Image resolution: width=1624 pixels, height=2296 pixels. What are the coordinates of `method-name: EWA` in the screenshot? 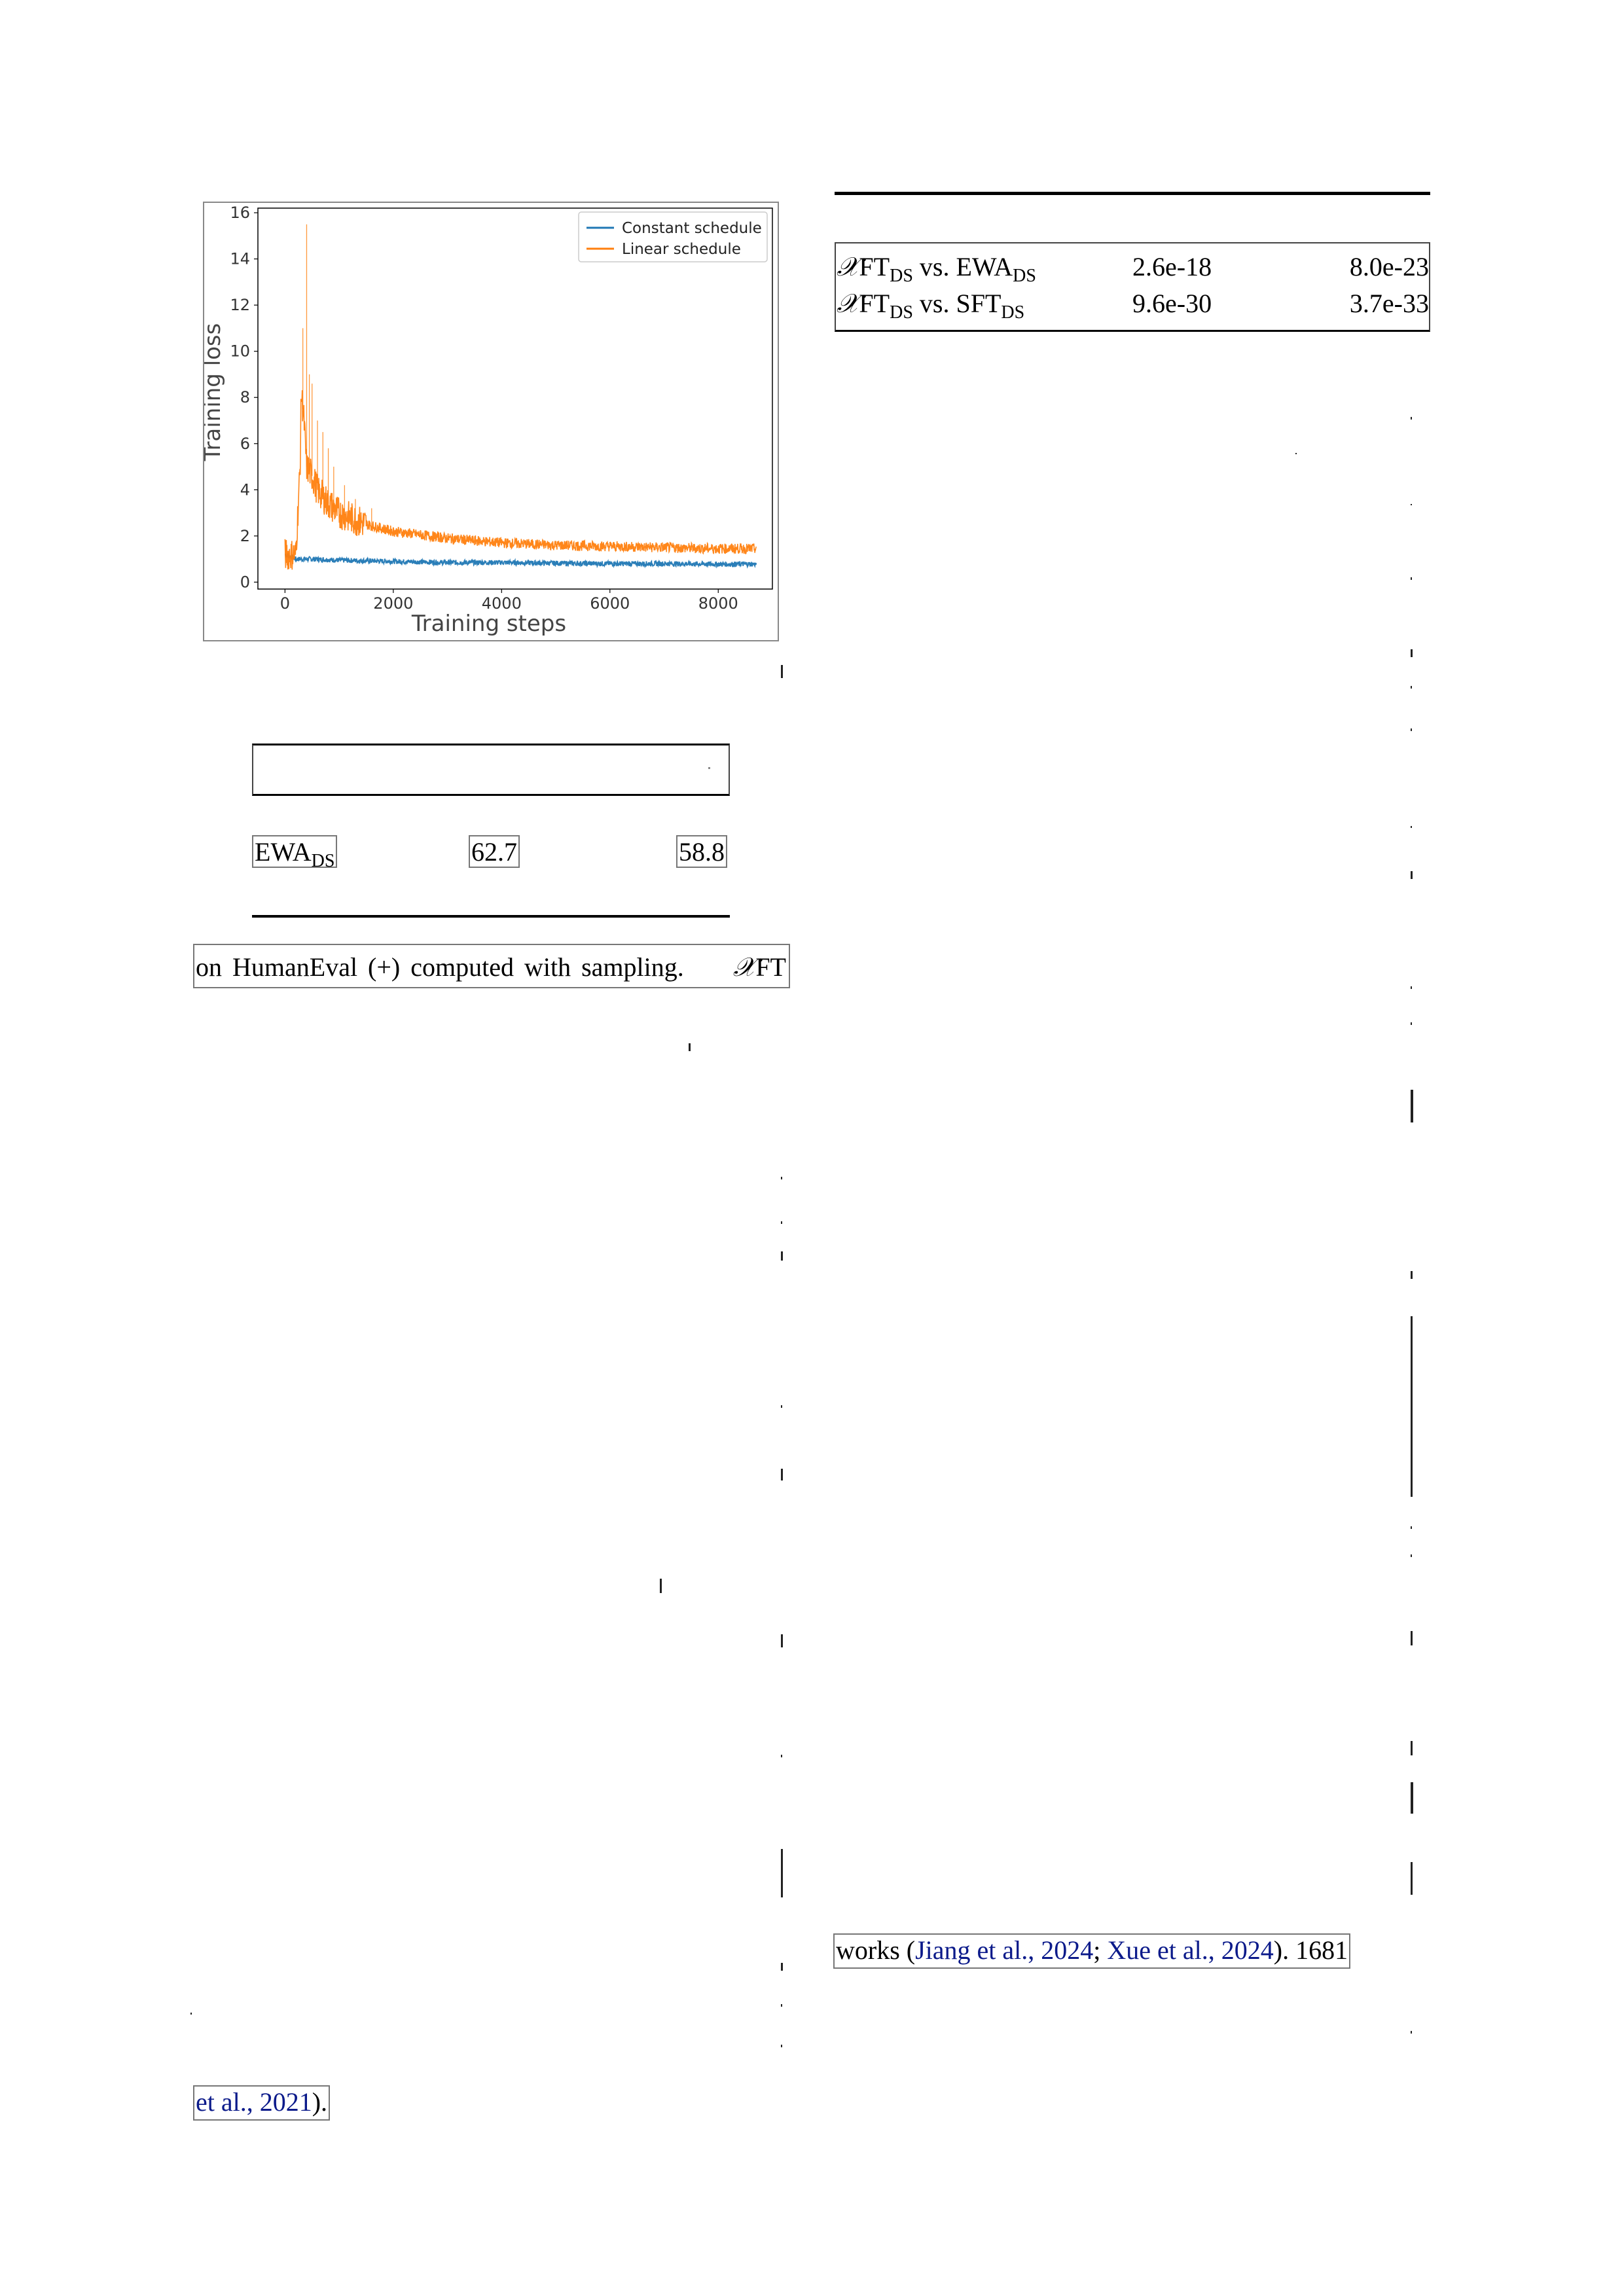 It's located at (283, 852).